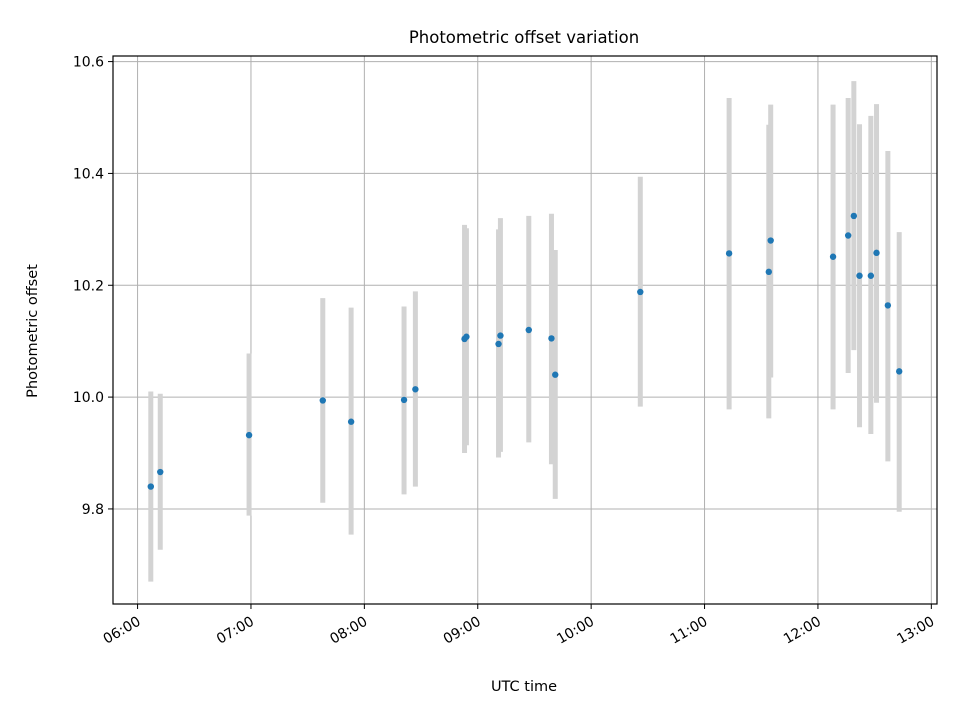  I want to click on chart-title: Photometric offset variation, so click(524, 37).